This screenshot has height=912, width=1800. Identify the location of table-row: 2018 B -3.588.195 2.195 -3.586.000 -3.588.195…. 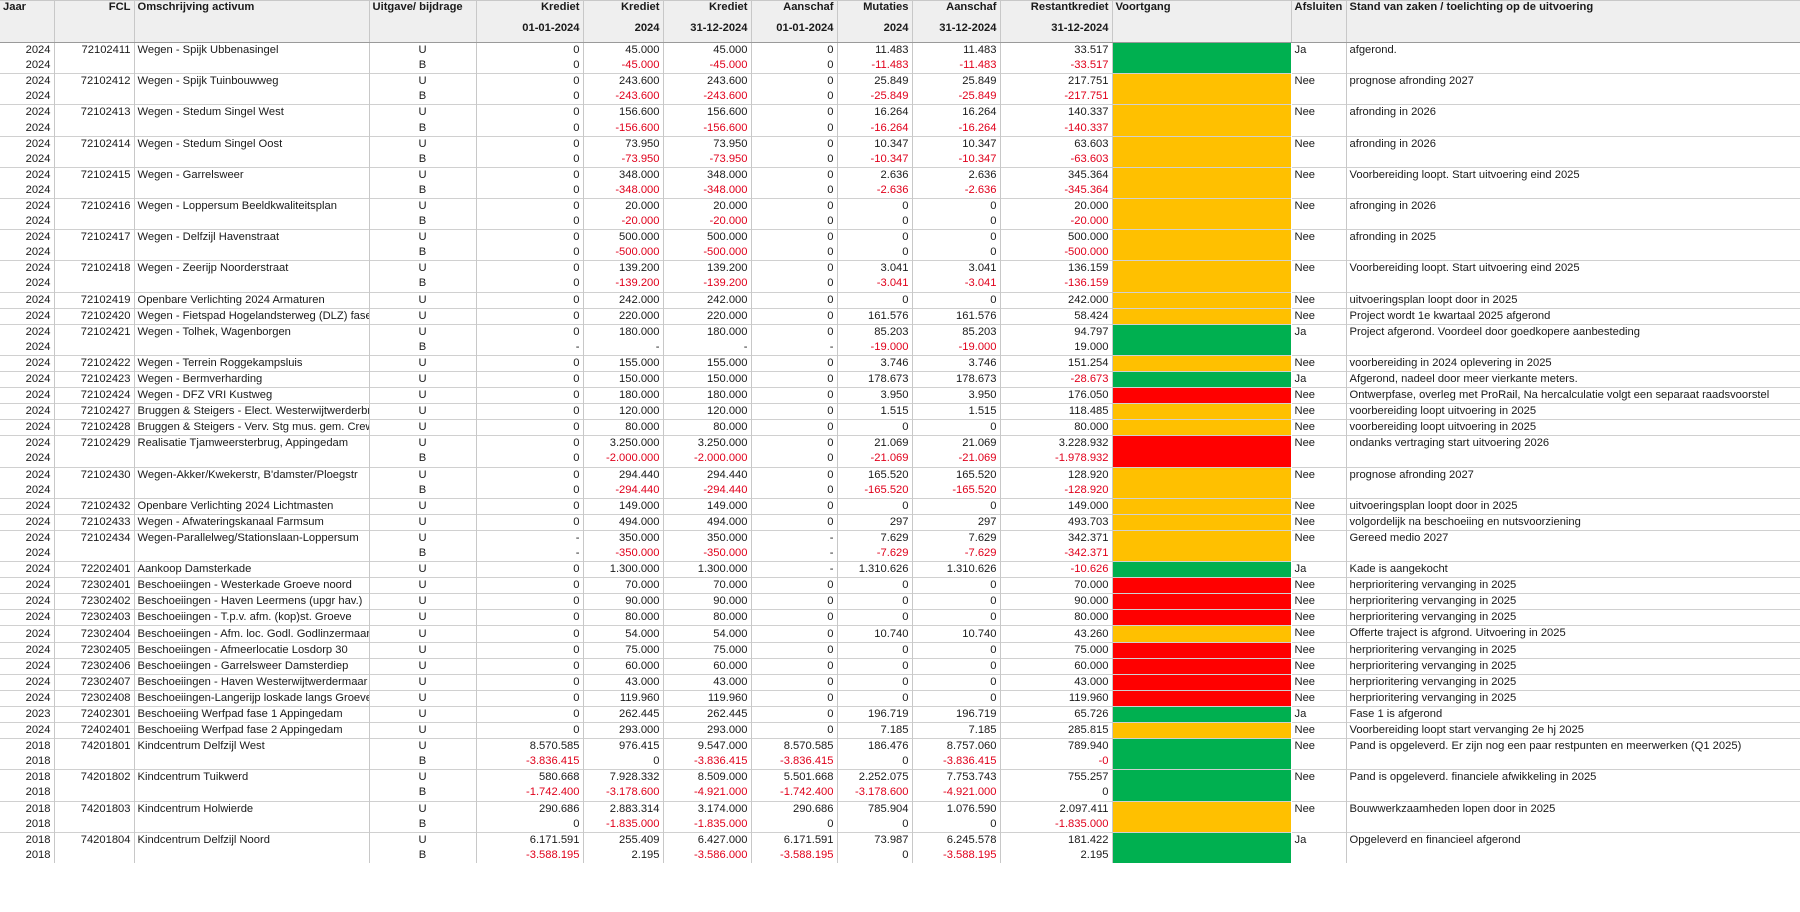
(900, 855).